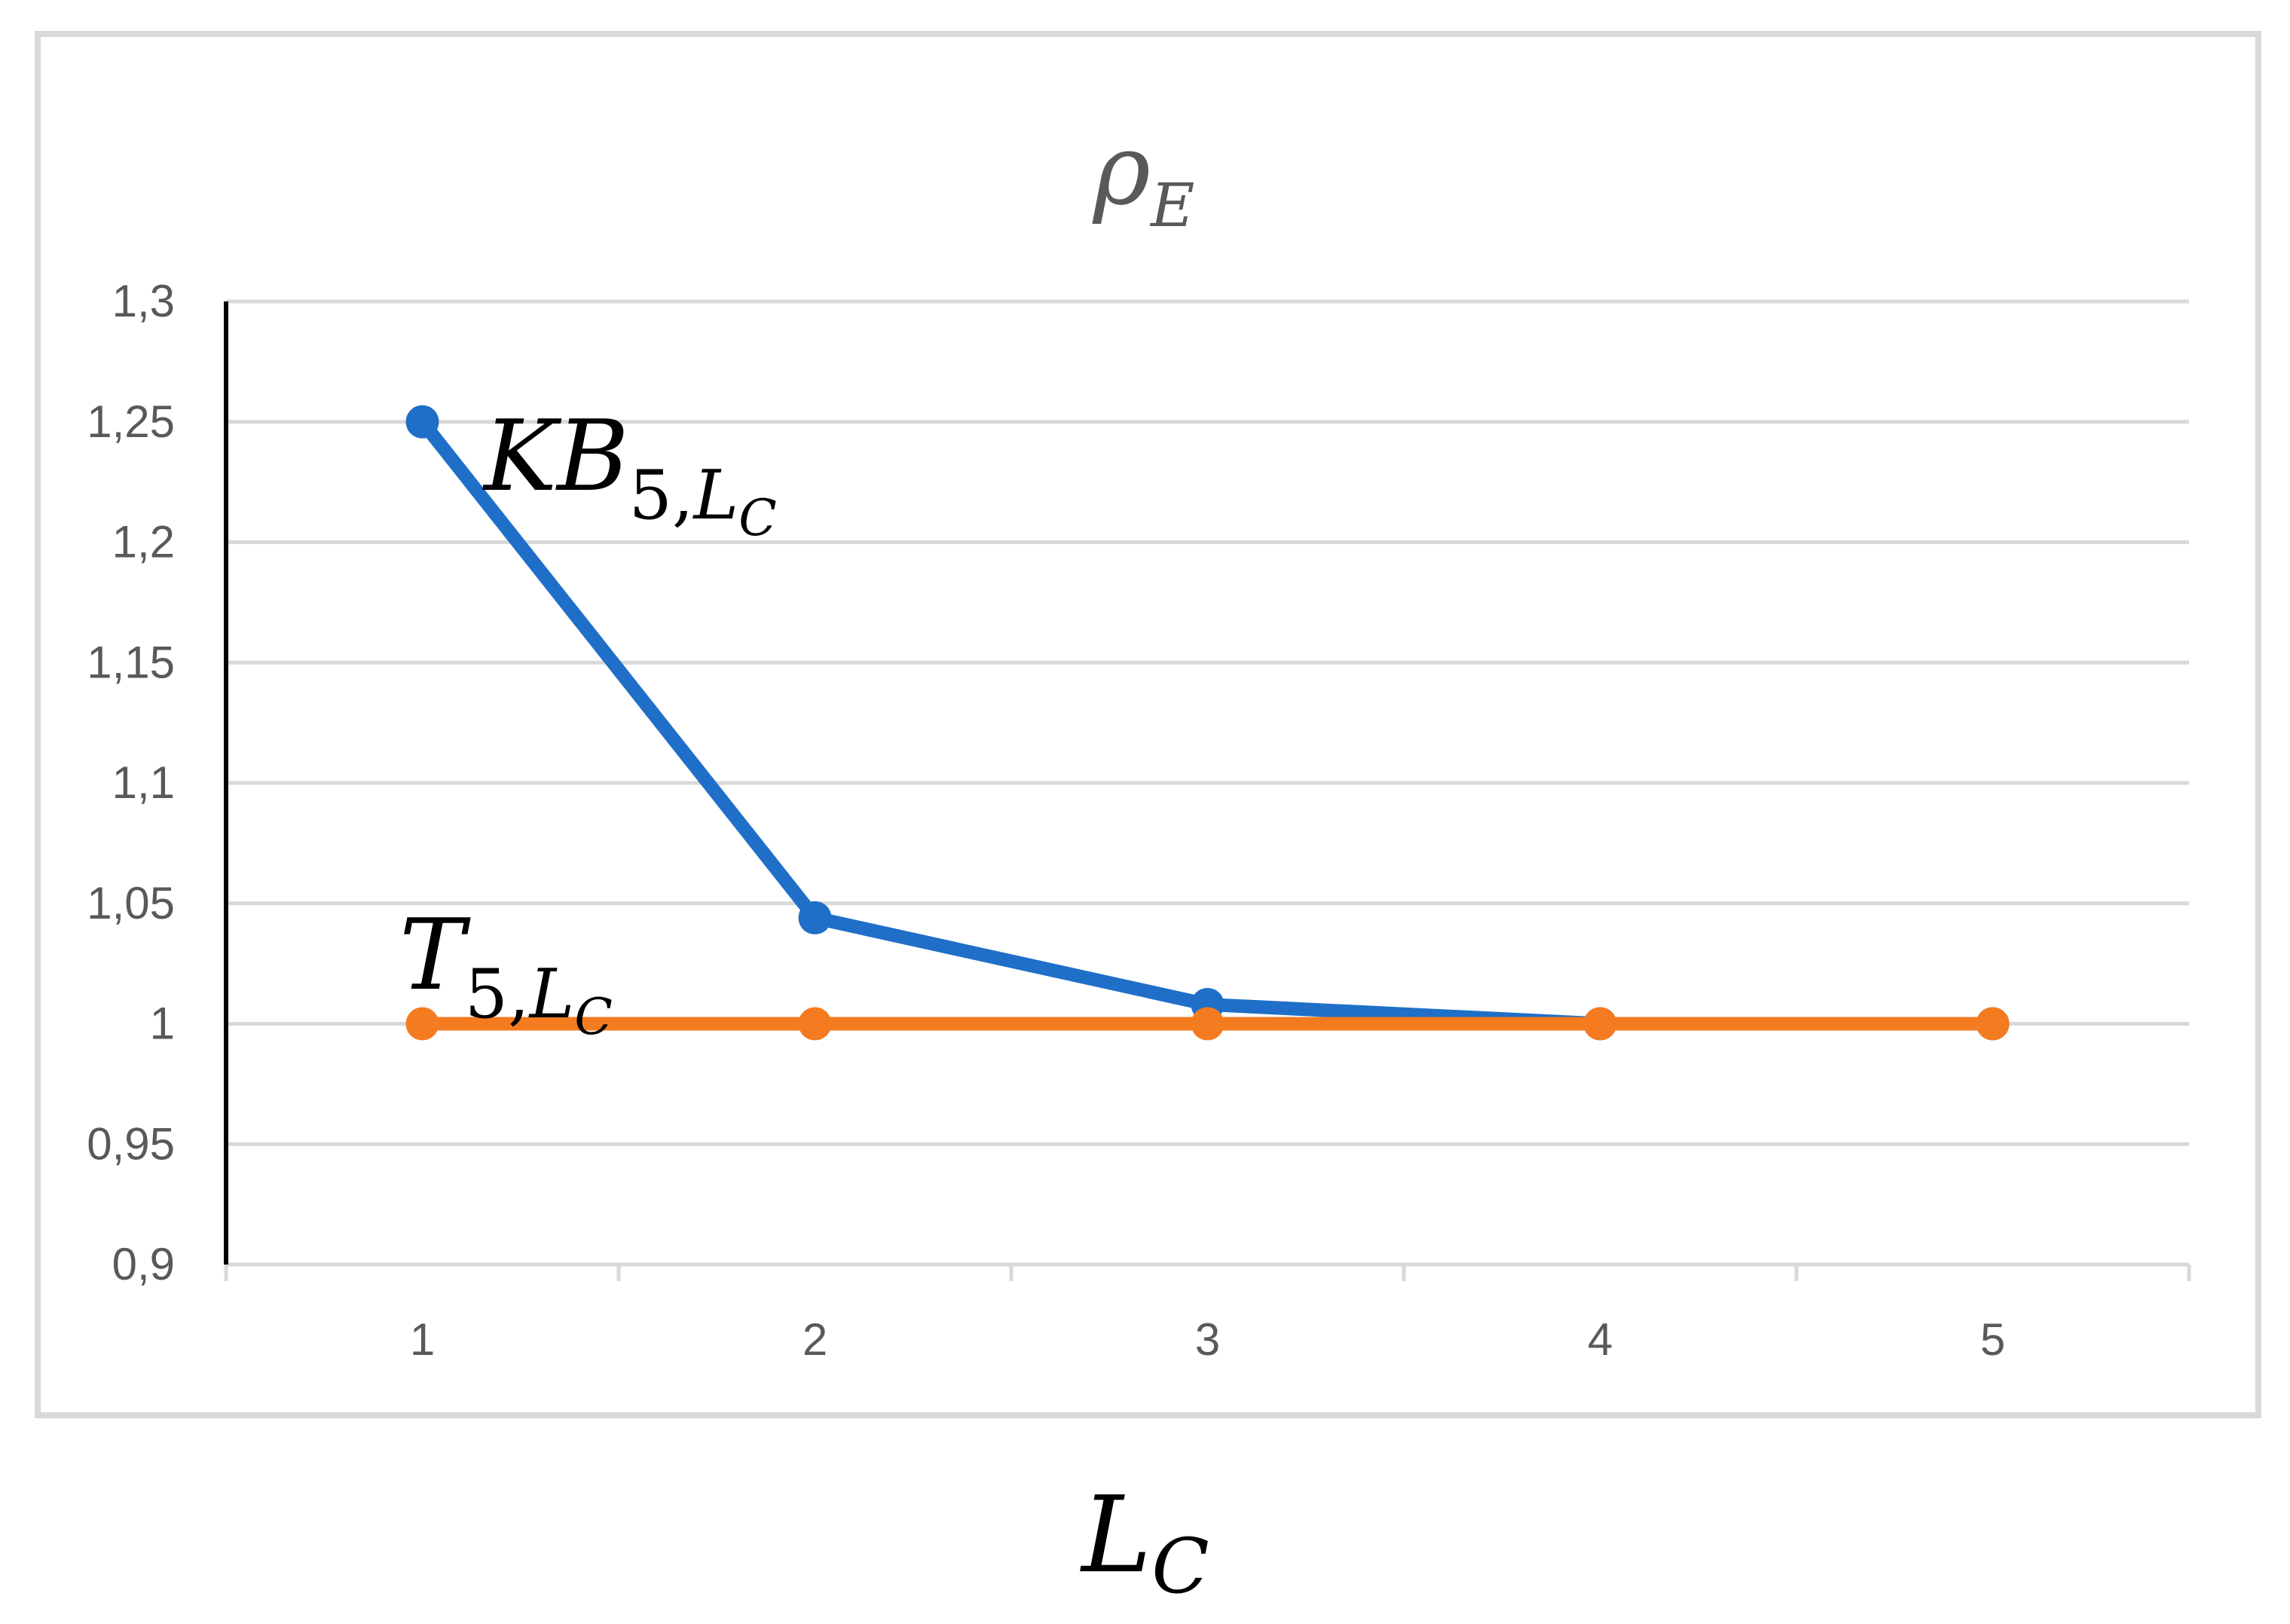 The height and width of the screenshot is (1624, 2290). What do you see at coordinates (131, 662) in the screenshot?
I see `y-tick-label: 1,15` at bounding box center [131, 662].